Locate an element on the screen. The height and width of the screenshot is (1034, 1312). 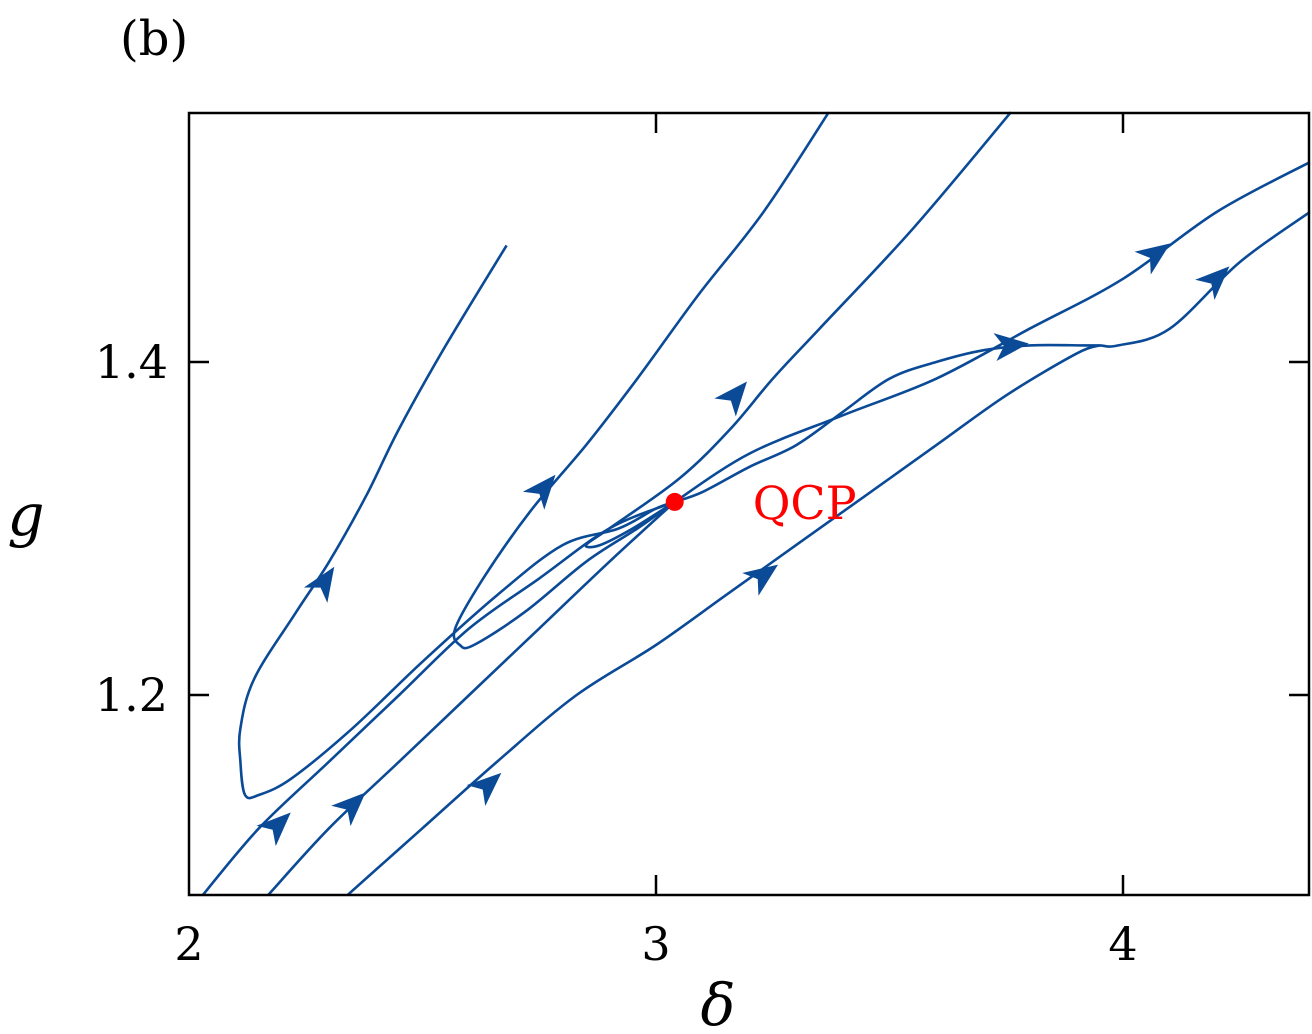
panel-label: (b) is located at coordinates (154, 39).